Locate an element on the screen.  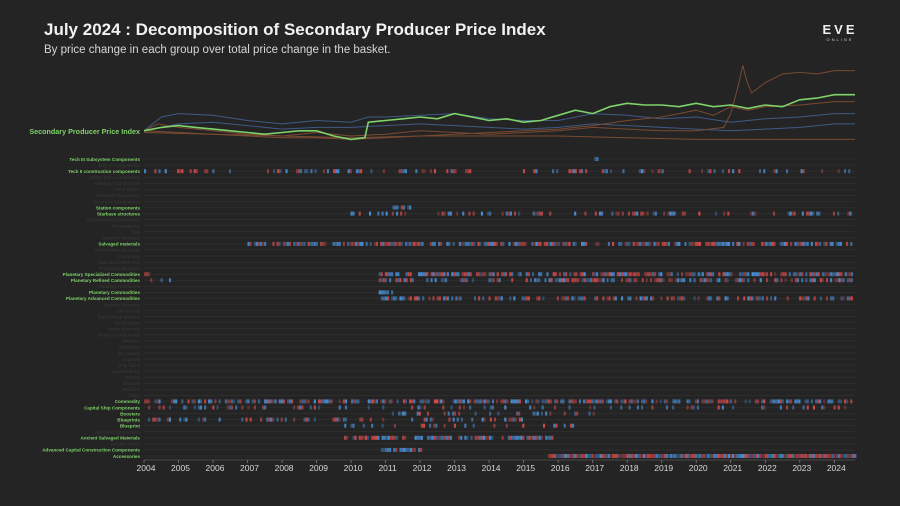
x-tick-label: 2022 is located at coordinates (767, 468).